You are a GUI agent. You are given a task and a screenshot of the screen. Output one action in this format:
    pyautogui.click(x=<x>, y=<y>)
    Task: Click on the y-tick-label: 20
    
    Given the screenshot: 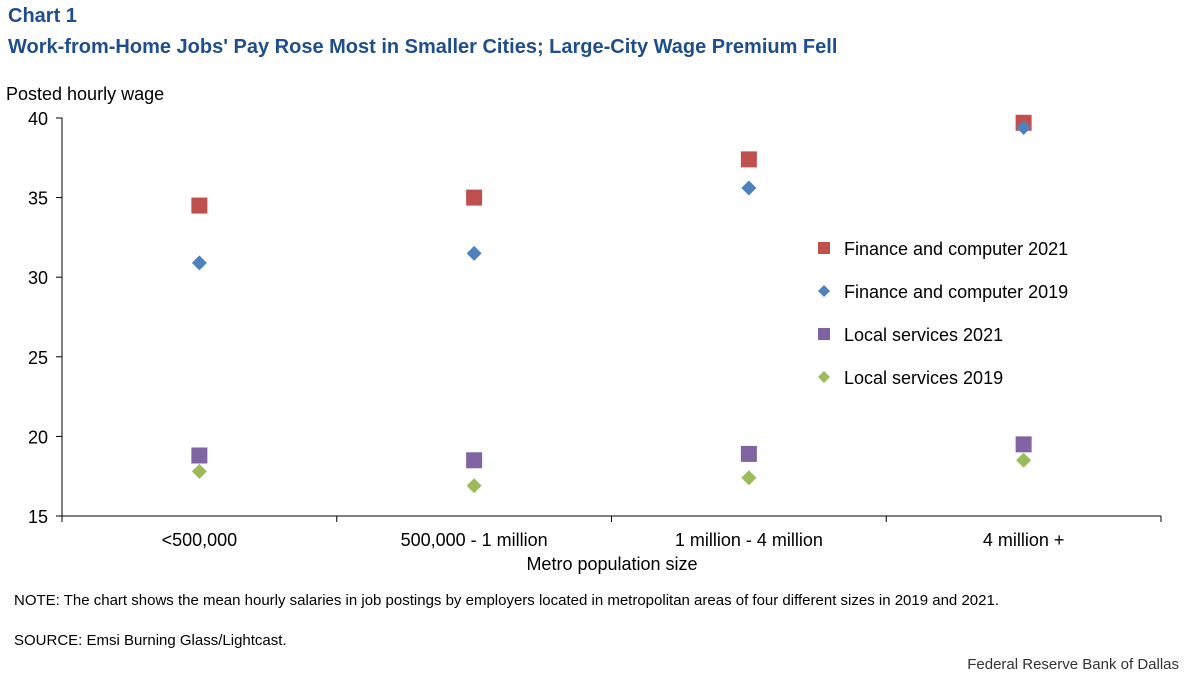 What is the action you would take?
    pyautogui.click(x=38, y=437)
    